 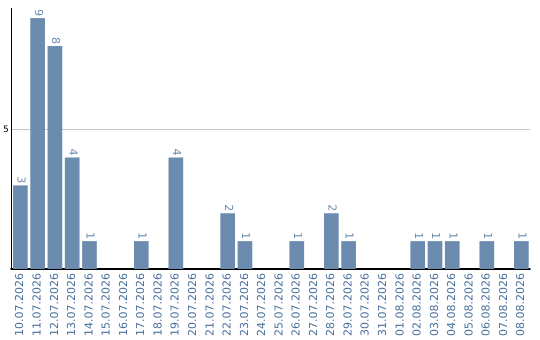 What do you see at coordinates (38, 12) in the screenshot?
I see `data-label: 9` at bounding box center [38, 12].